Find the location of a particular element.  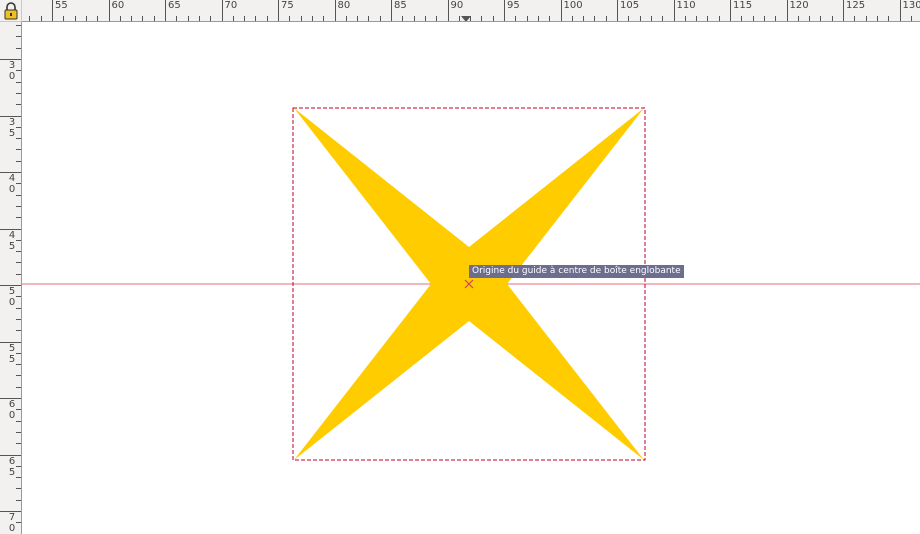

ruler-label: 95 is located at coordinates (513, 5).